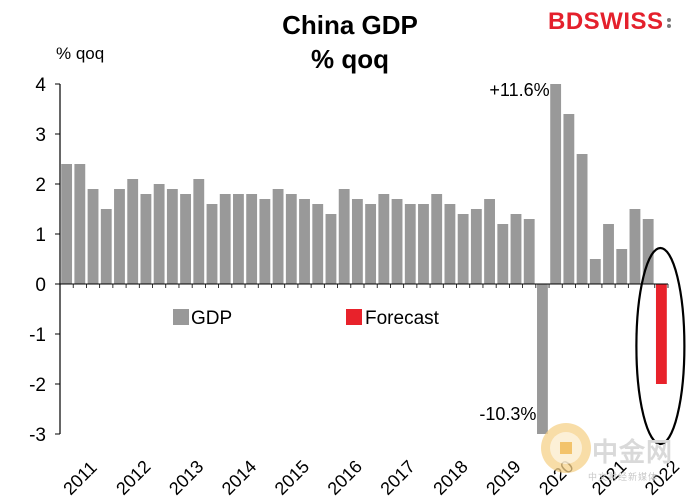  Describe the element at coordinates (239, 477) in the screenshot. I see `x-year-label: 2014` at that location.